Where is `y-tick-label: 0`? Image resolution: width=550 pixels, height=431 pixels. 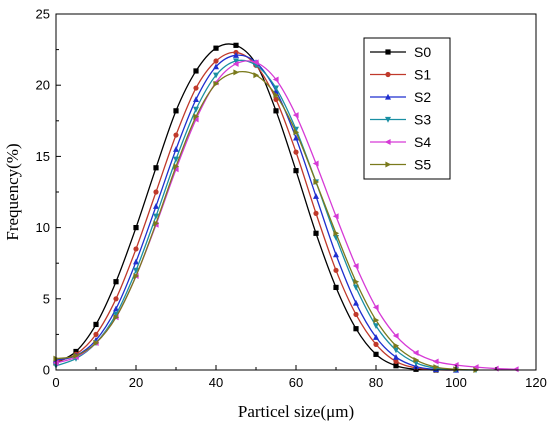 y-tick-label: 0 is located at coordinates (46, 370).